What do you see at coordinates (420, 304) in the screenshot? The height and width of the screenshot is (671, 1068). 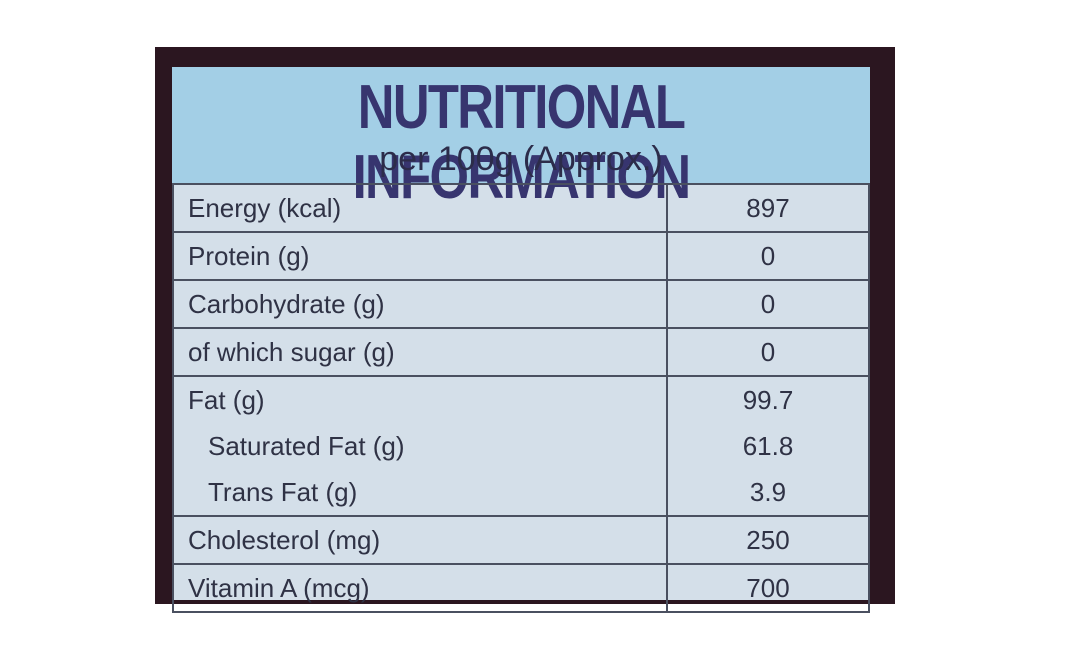 I see `nutrient-name: Carbohydrate (g)` at bounding box center [420, 304].